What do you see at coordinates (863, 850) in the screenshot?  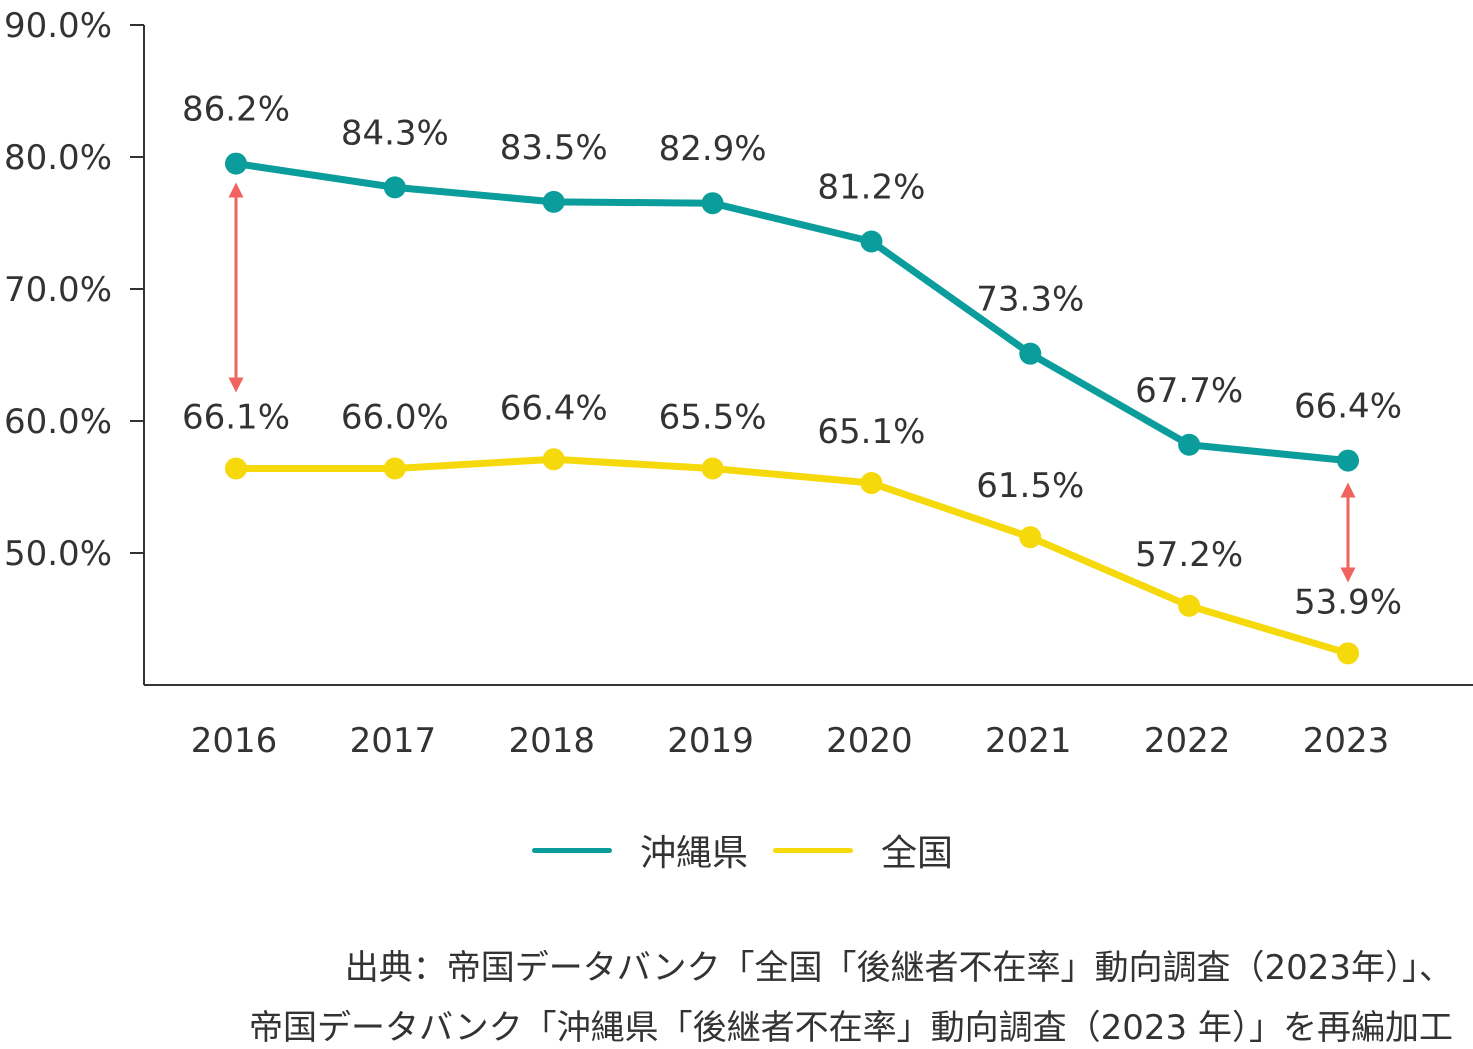 I see `legend-item-national: 全国` at bounding box center [863, 850].